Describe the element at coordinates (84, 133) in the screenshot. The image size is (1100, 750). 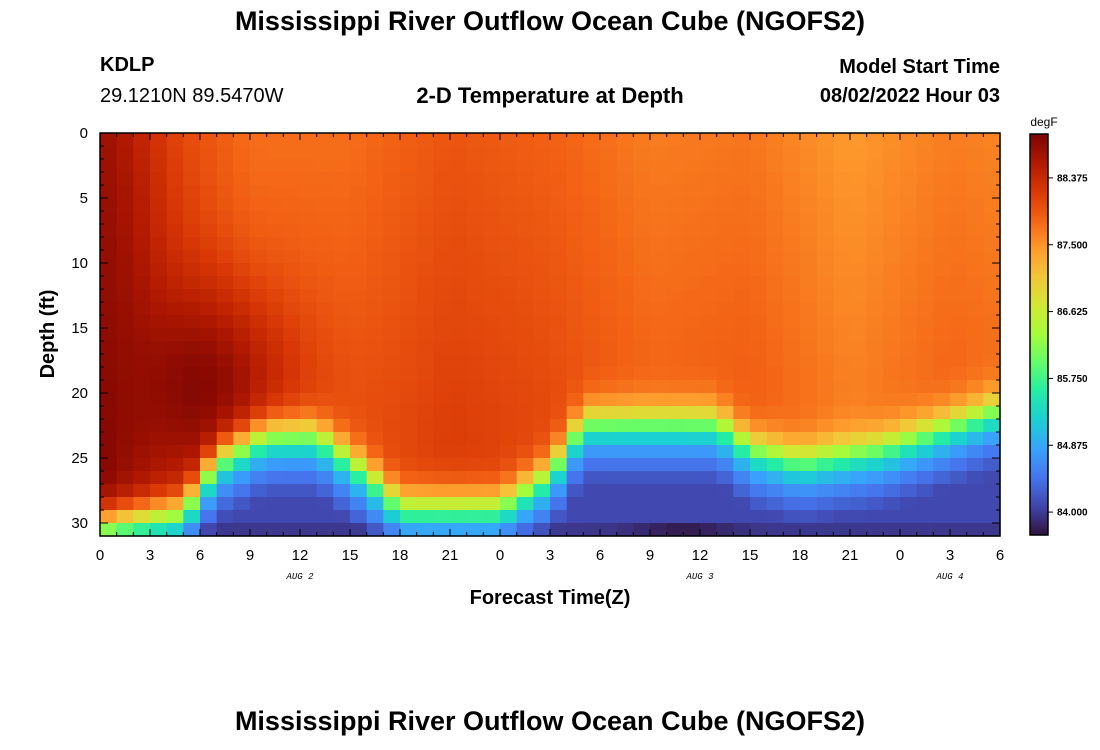
I see `y-tick-label: 0` at that location.